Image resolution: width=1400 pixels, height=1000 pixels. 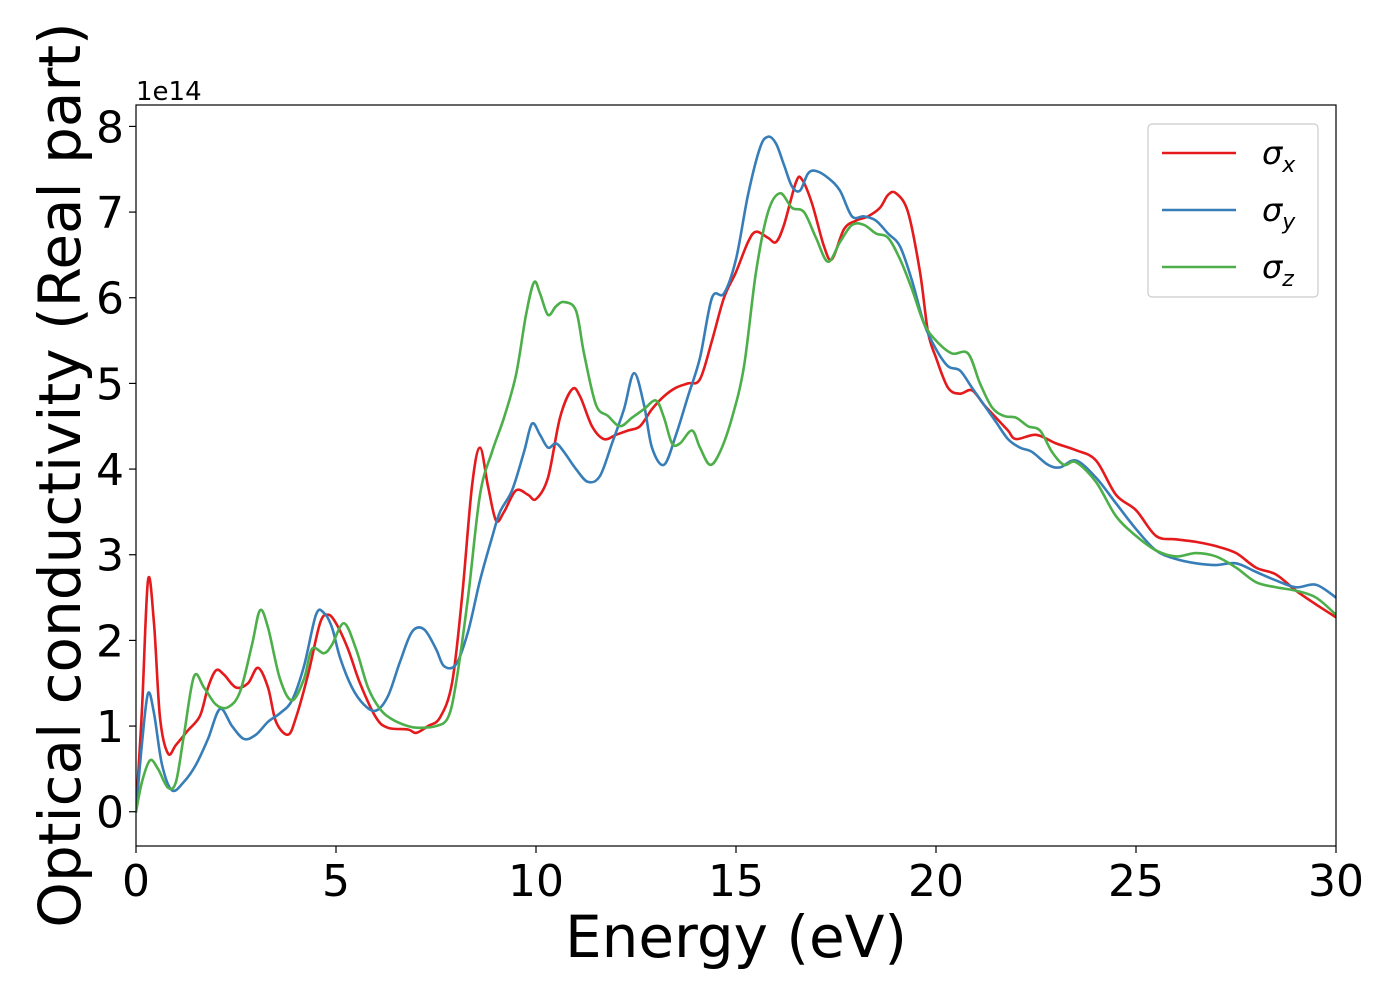 I want to click on x-tick-label: 10, so click(x=536, y=881).